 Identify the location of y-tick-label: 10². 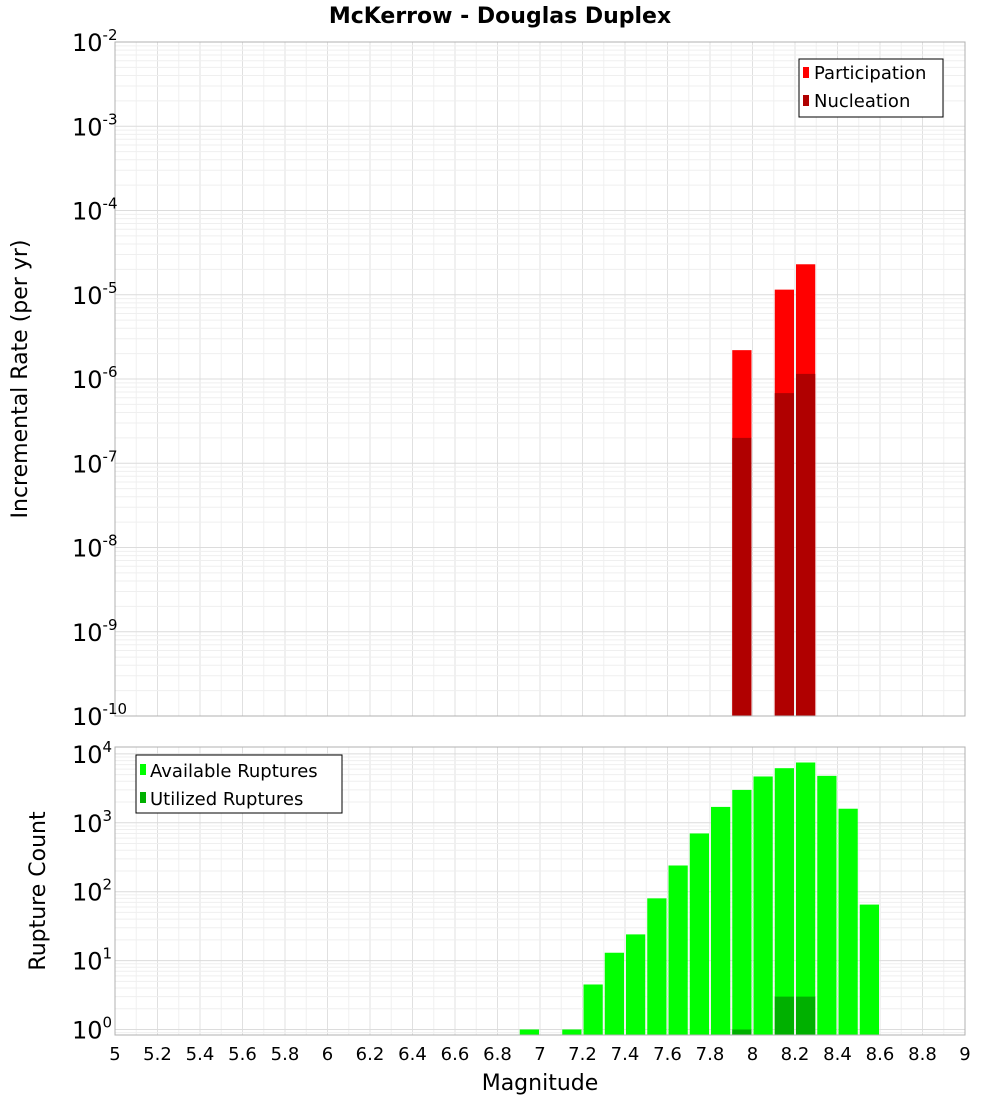
(92, 891).